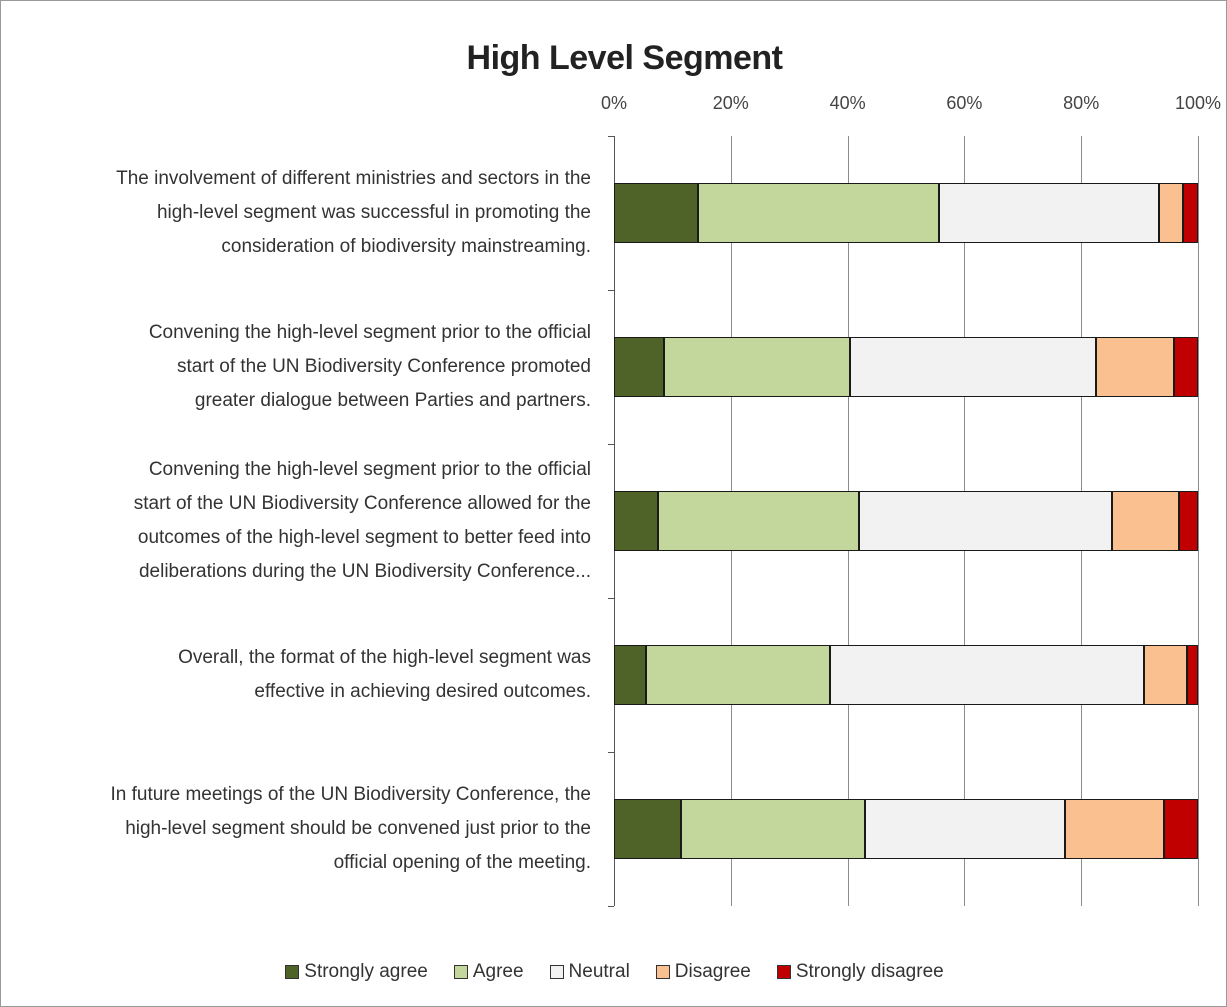 Image resolution: width=1227 pixels, height=1007 pixels. I want to click on legend-item: Neutral, so click(589, 972).